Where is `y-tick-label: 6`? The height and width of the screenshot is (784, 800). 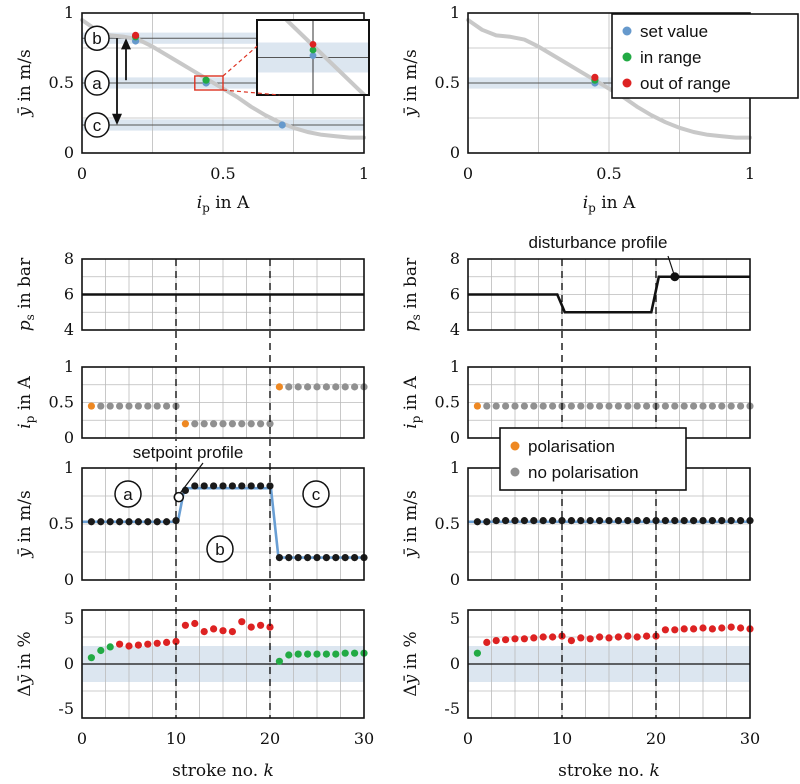 y-tick-label: 6 is located at coordinates (455, 294).